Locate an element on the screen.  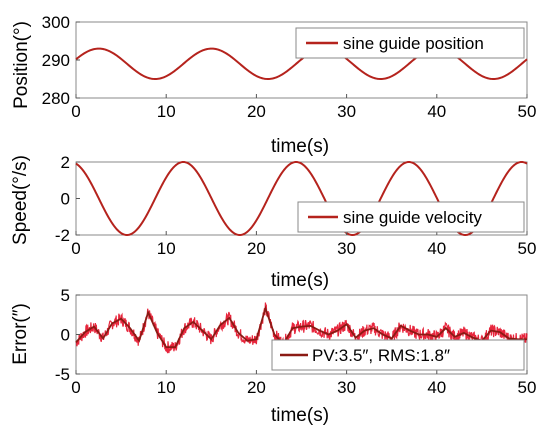
y-tick-label-velocity: -2 is located at coordinates (62, 235).